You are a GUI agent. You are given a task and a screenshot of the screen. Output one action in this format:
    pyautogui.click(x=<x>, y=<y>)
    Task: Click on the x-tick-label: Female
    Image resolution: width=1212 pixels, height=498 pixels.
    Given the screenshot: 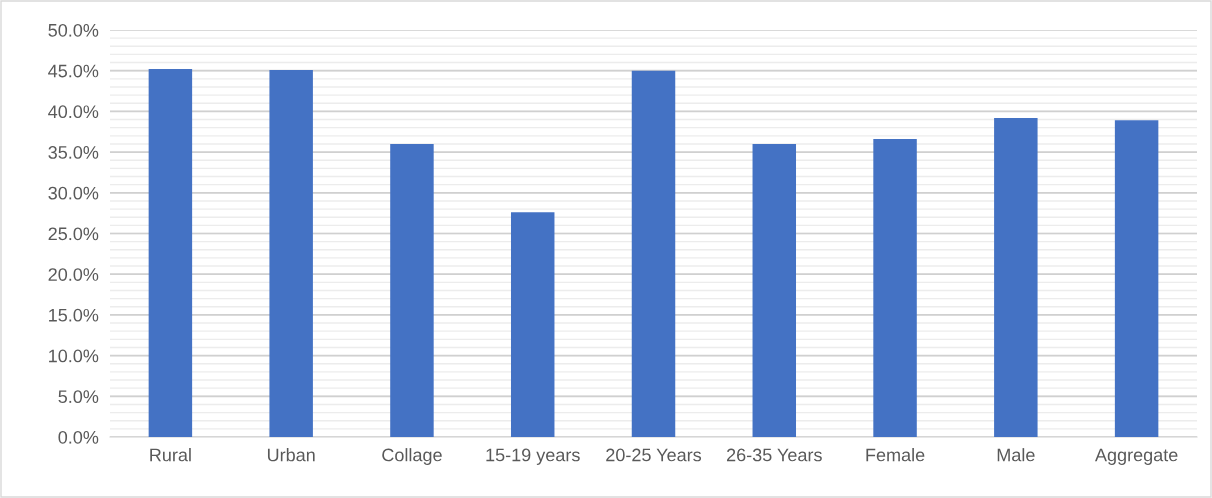 What is the action you would take?
    pyautogui.click(x=895, y=455)
    